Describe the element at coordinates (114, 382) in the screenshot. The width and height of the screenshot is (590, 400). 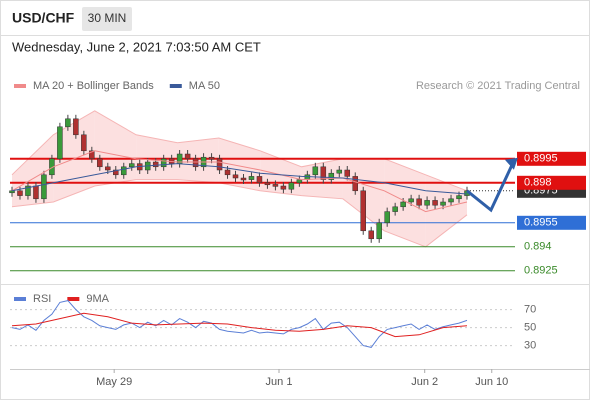
I see `x-tick-label: May 29` at that location.